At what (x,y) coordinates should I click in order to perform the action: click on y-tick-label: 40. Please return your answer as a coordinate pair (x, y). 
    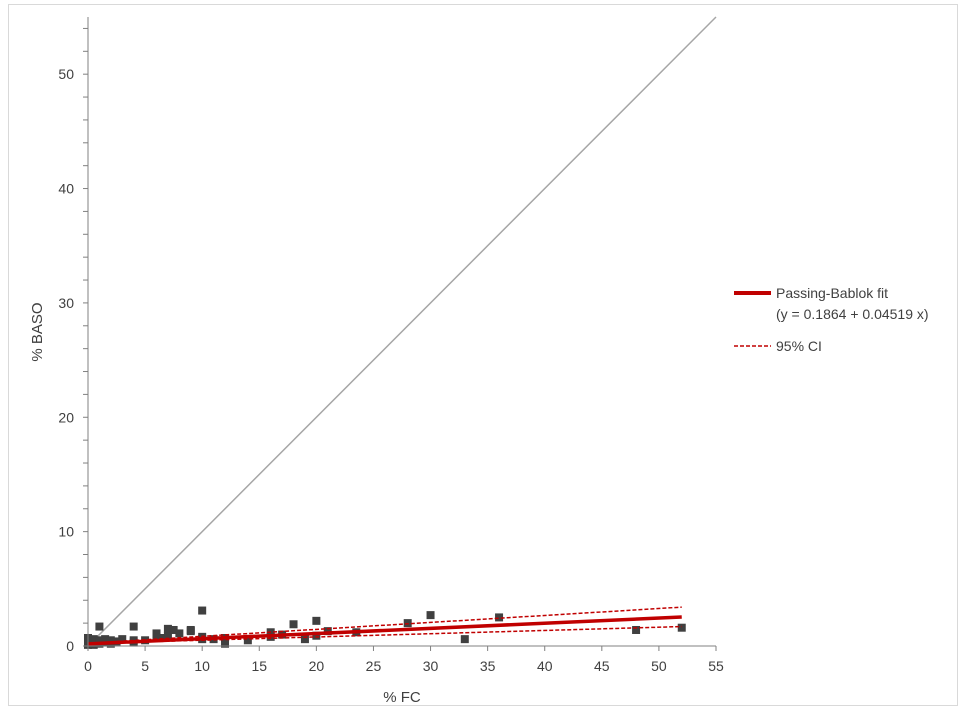
    Looking at the image, I should click on (66, 189).